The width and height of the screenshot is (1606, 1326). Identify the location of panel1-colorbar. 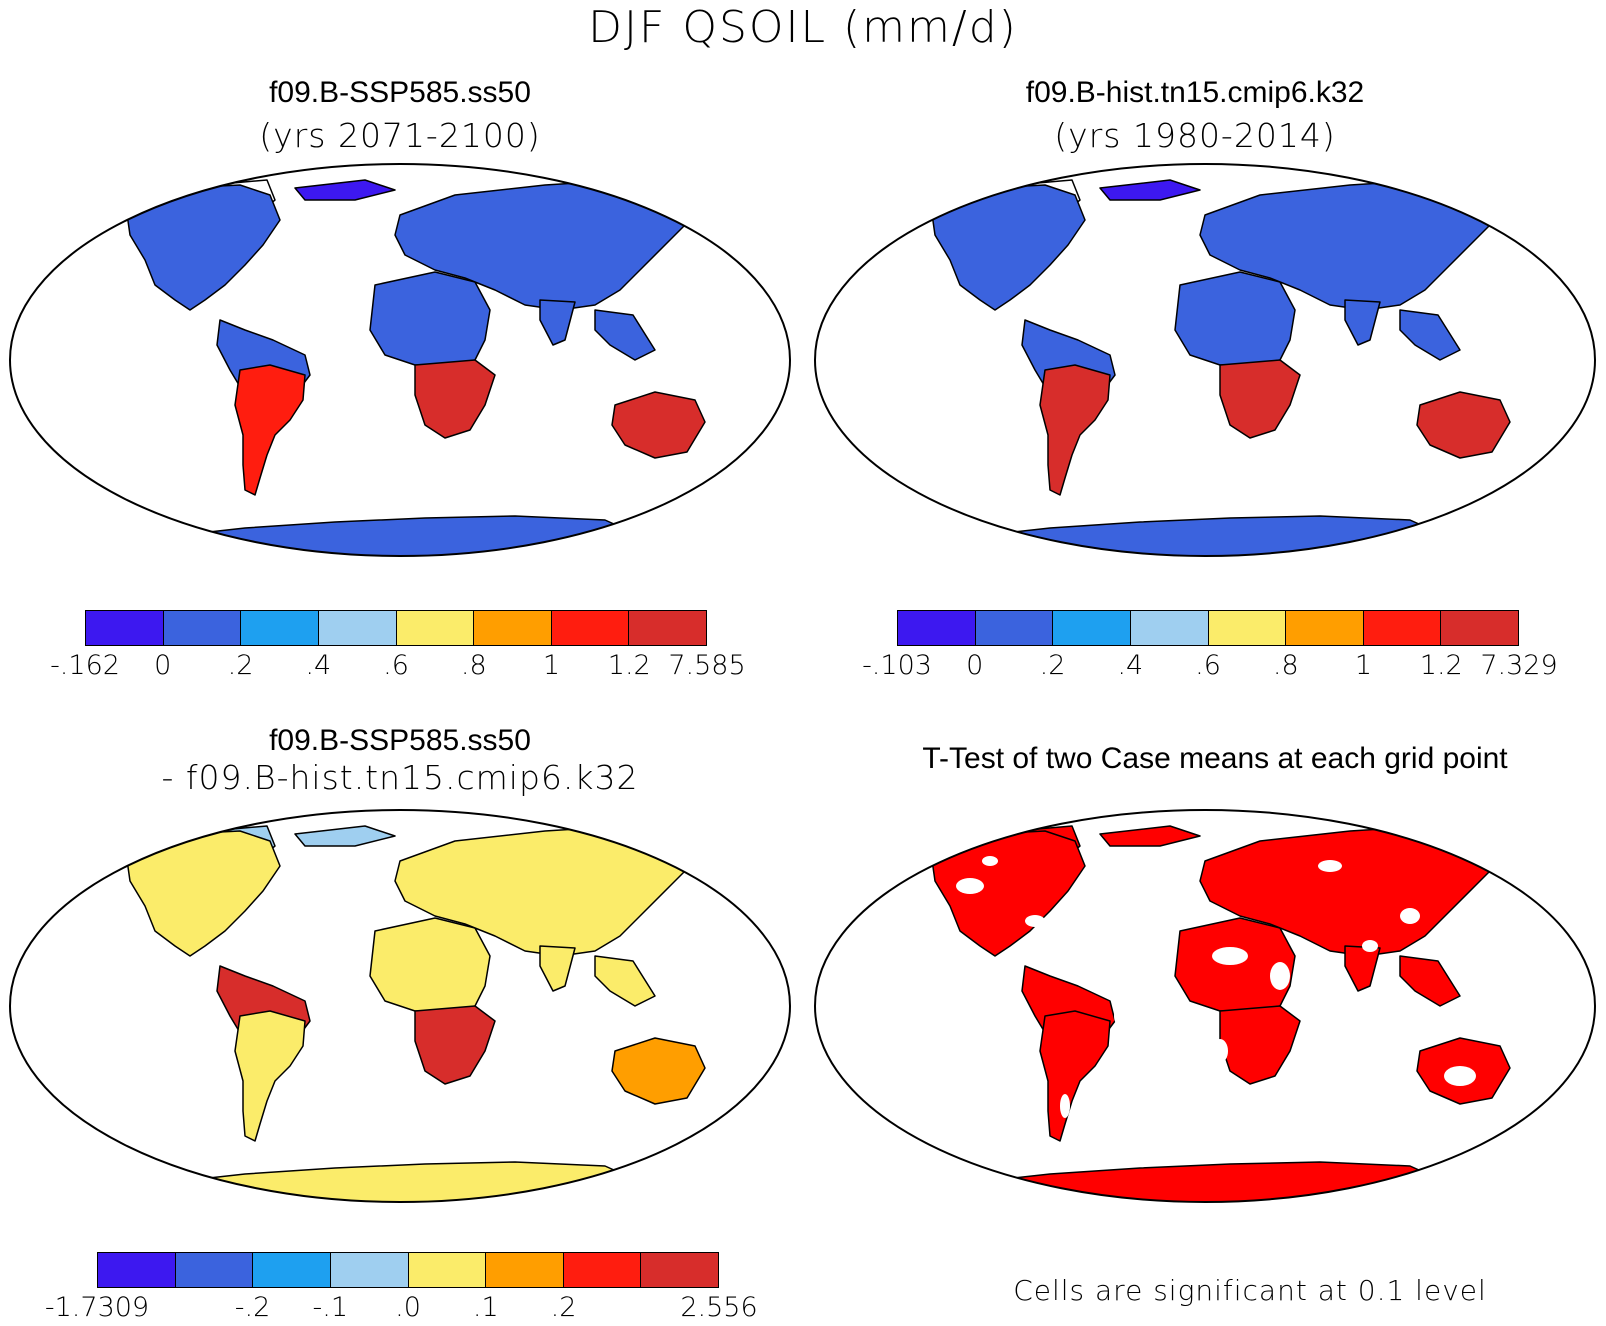
(396, 628).